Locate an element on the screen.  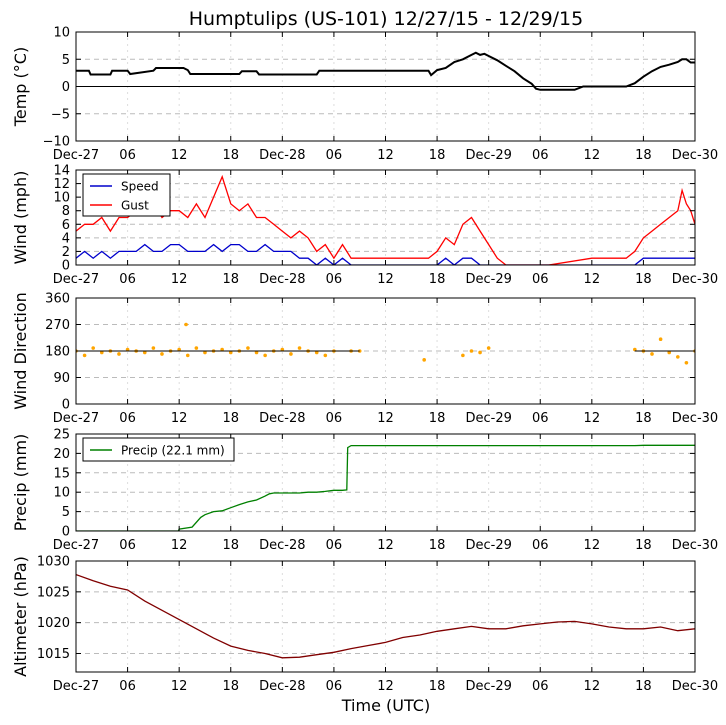
x-tick-label: Dec-28 is located at coordinates (282, 279).